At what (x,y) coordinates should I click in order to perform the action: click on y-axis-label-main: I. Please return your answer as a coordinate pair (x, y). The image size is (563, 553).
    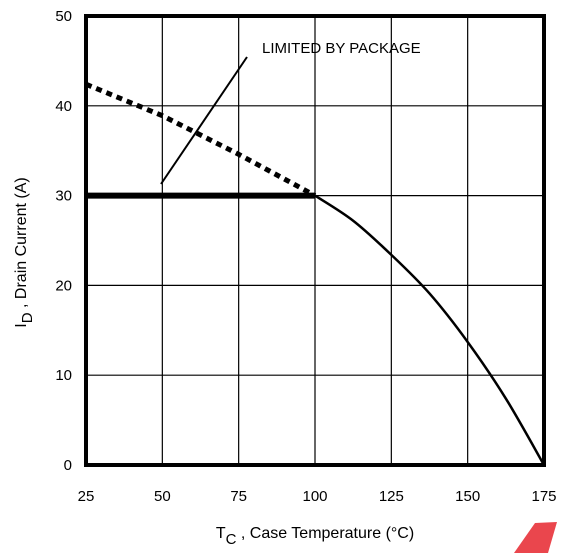
    Looking at the image, I should click on (21, 325).